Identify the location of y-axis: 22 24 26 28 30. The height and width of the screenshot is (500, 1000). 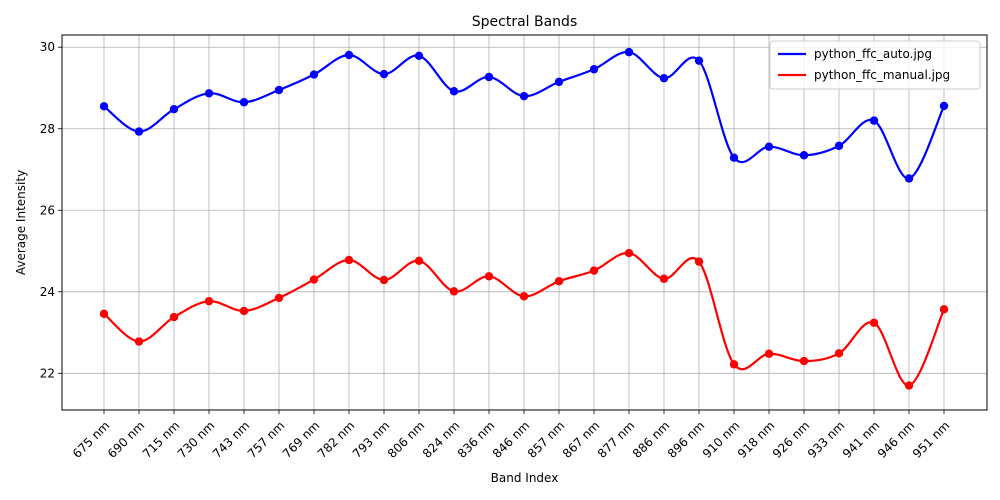
(51, 210).